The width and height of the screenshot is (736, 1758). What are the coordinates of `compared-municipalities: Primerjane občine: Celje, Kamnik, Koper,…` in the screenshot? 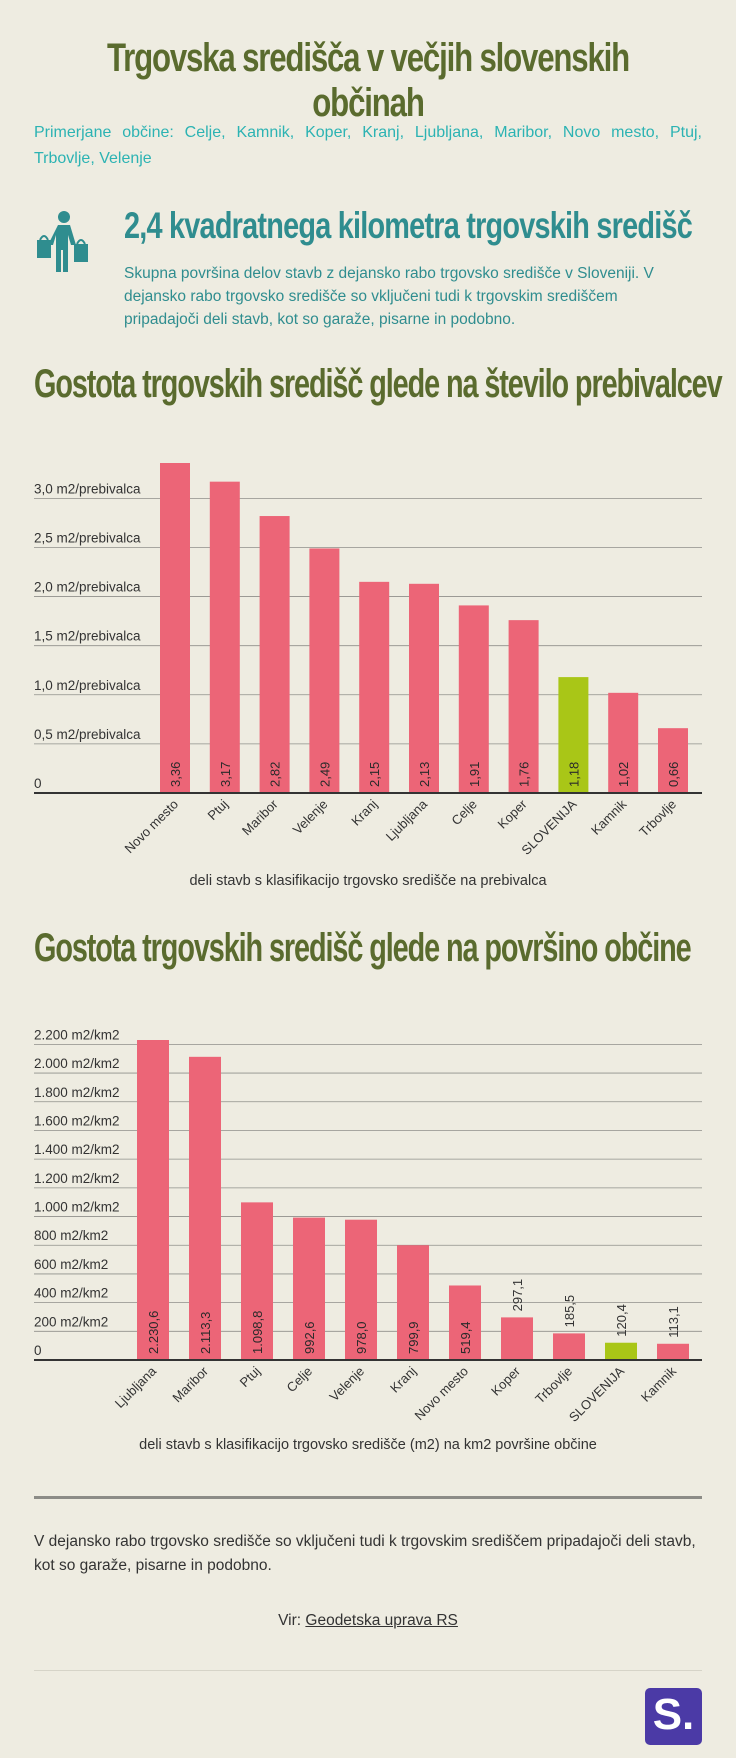 It's located at (368, 145).